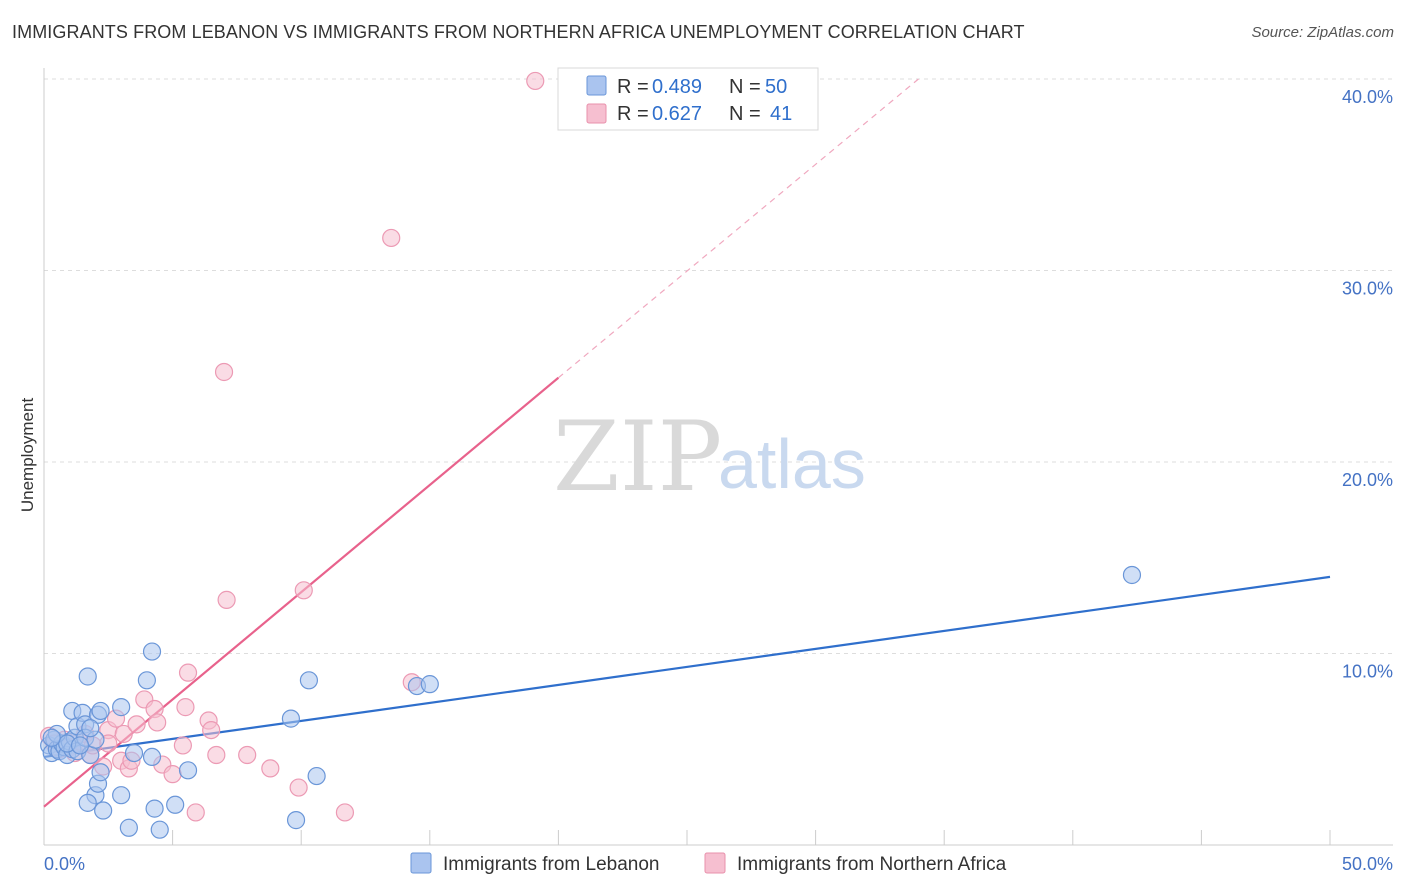 The width and height of the screenshot is (1406, 892). I want to click on y-tick-label: 20.0%, so click(1367, 480).